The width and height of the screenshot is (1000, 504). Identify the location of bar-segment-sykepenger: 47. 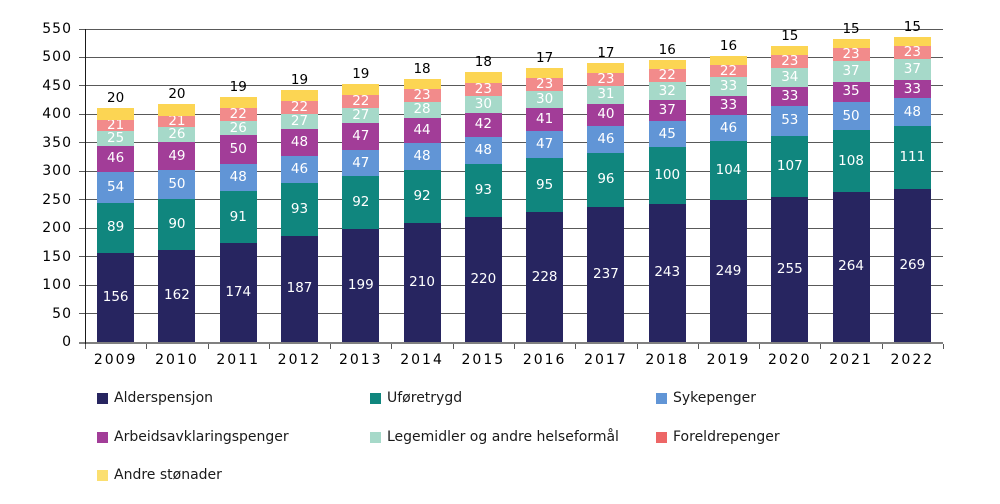
(361, 163).